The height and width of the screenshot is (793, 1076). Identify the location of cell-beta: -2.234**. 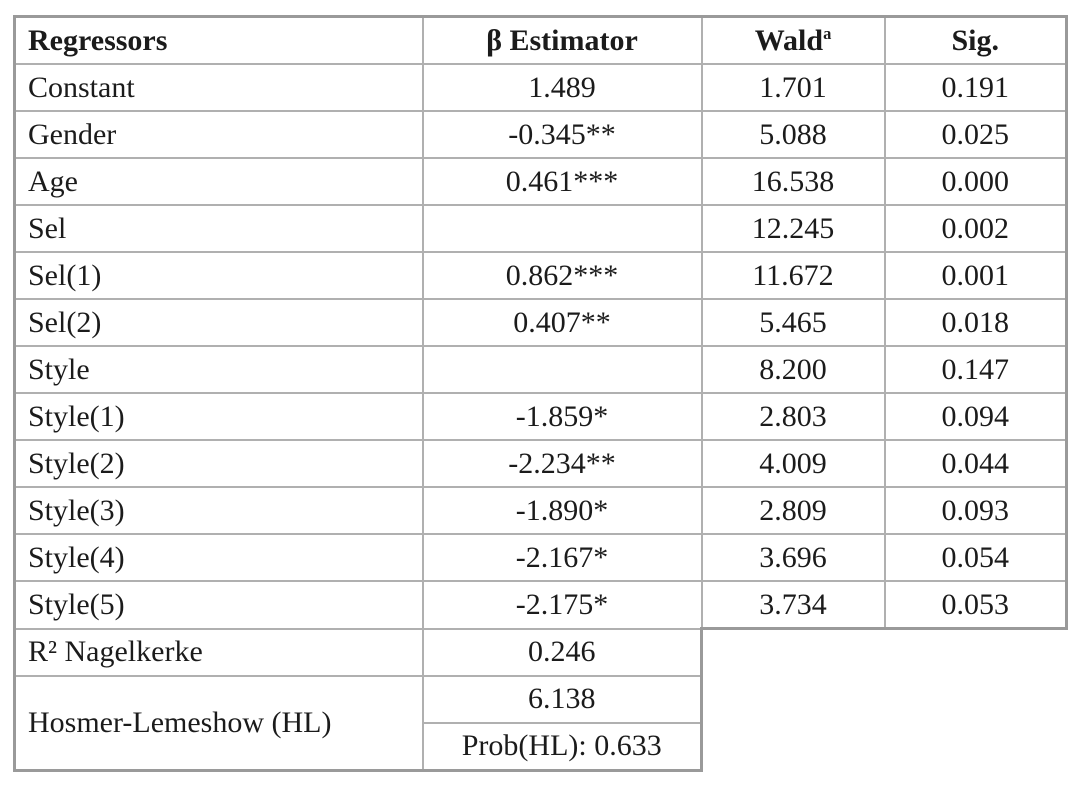
(562, 463).